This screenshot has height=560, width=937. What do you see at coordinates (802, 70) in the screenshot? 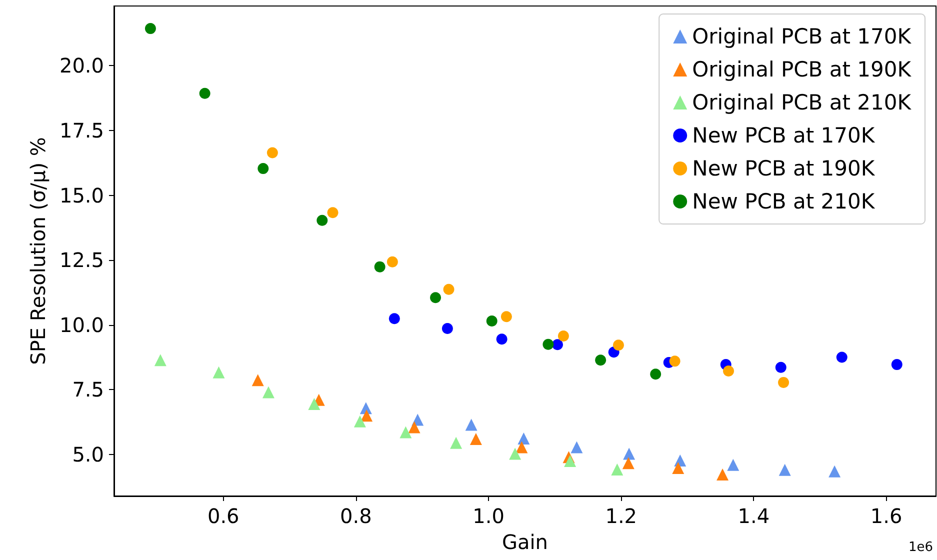
I see `legend-label: Original PCB at 190K` at bounding box center [802, 70].